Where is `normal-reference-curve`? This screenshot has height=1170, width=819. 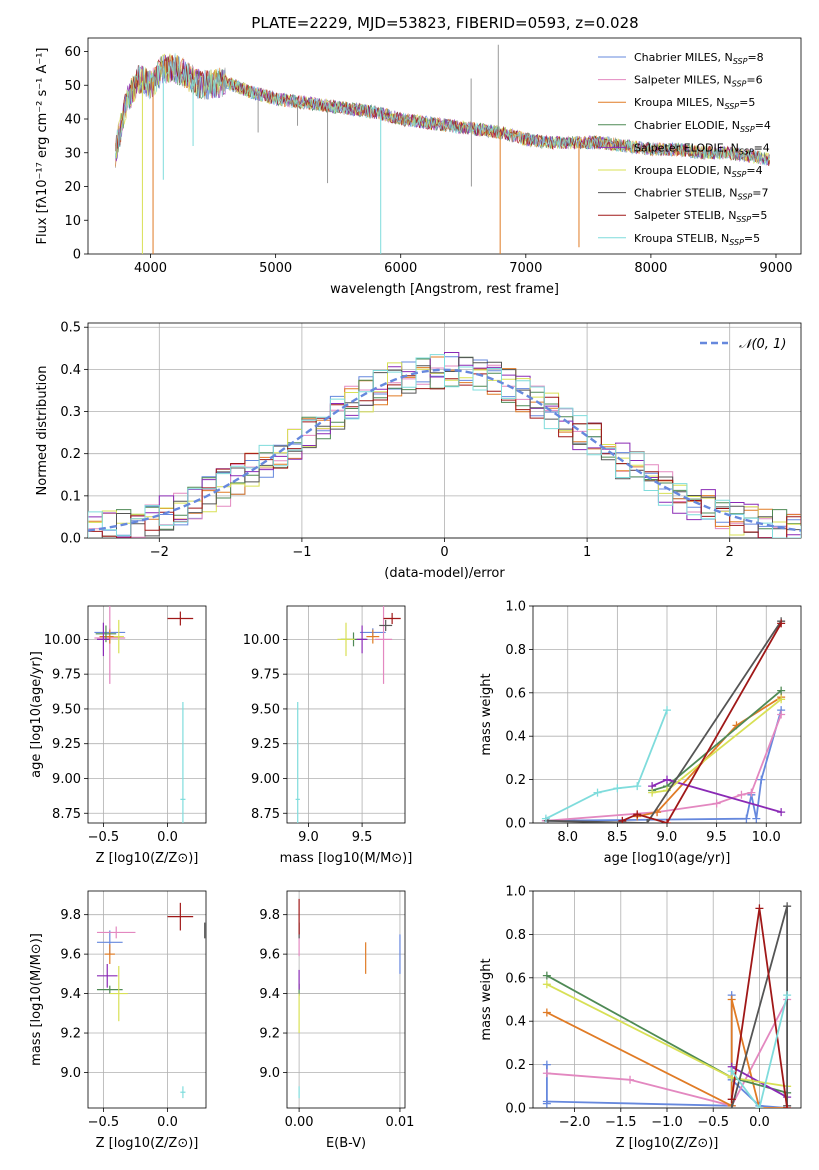 normal-reference-curve is located at coordinates (444, 450).